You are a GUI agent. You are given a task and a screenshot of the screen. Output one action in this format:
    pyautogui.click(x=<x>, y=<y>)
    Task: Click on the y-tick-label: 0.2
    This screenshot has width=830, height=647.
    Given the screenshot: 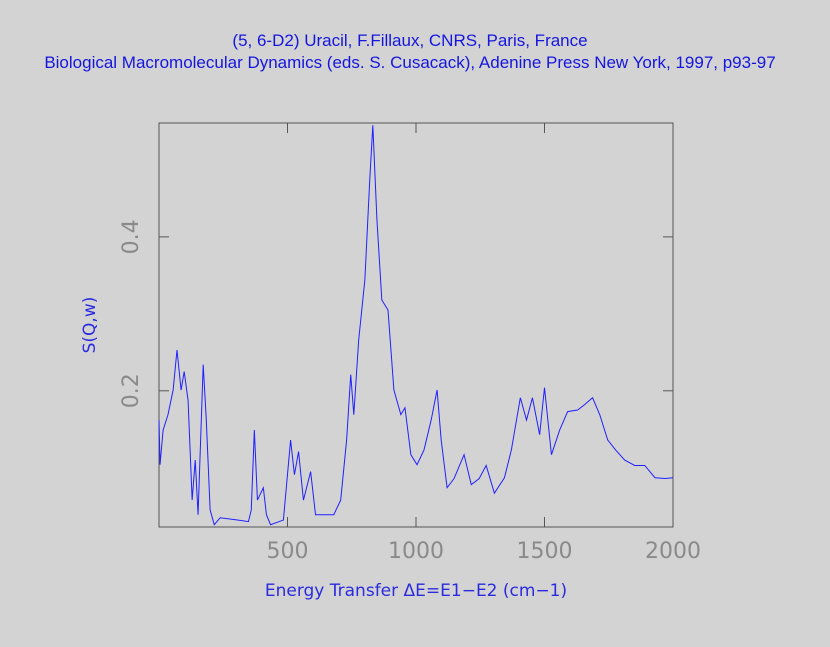 What is the action you would take?
    pyautogui.click(x=131, y=390)
    